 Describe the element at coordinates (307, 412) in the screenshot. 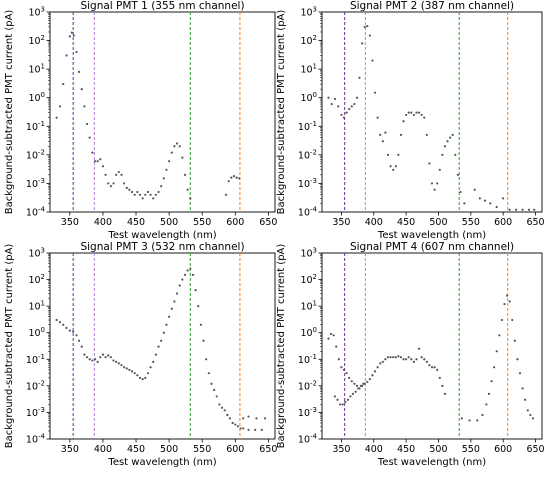

I see `y-tick-label: 10⁻³` at that location.